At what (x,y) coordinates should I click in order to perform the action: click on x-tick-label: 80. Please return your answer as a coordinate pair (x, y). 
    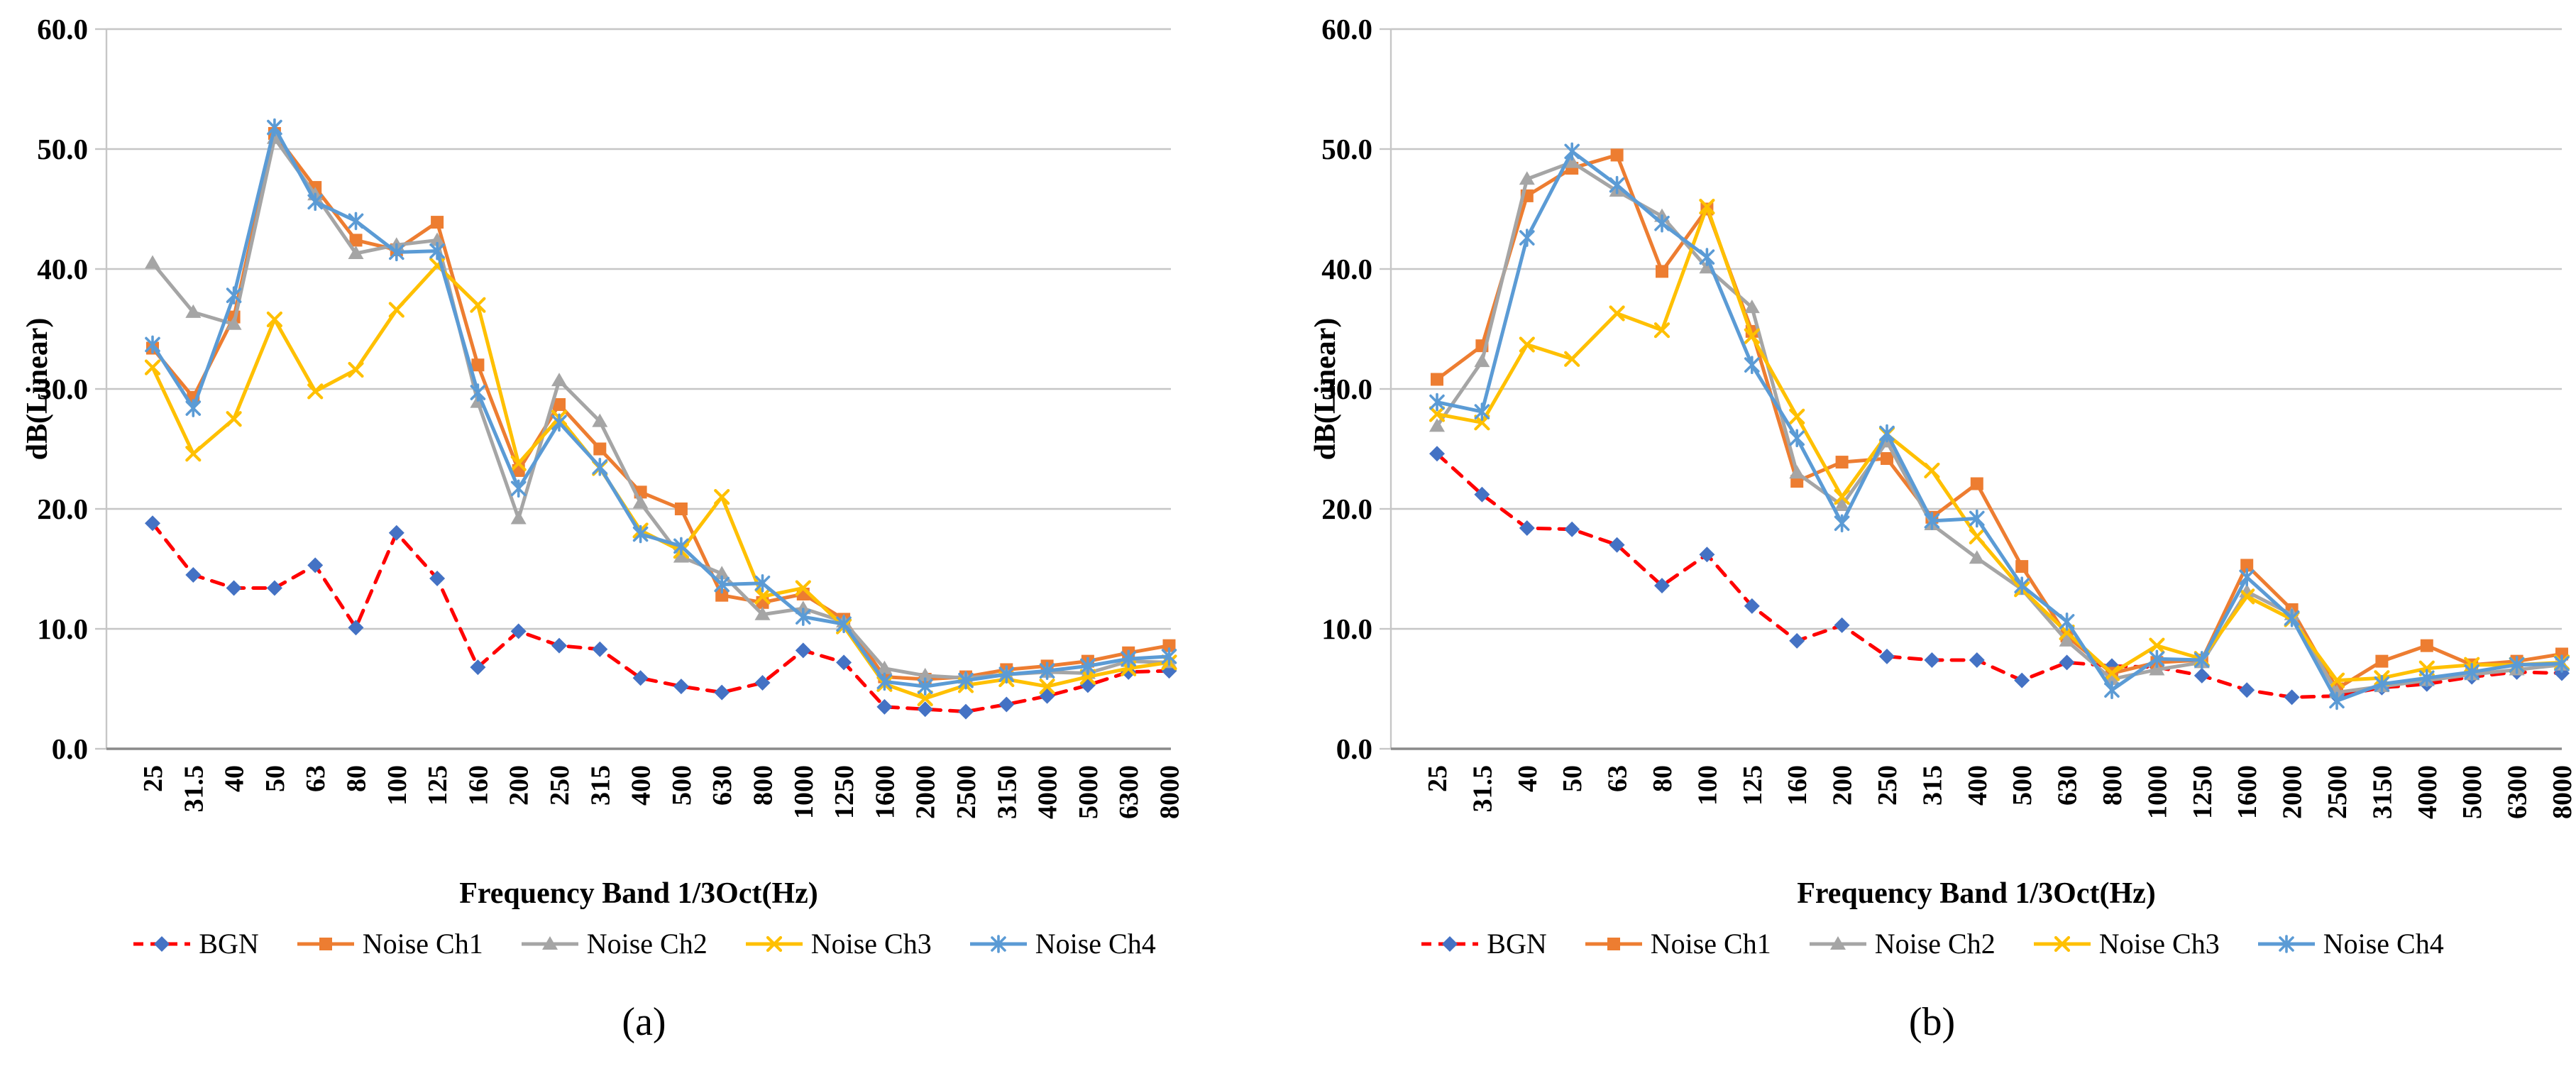
    Looking at the image, I should click on (357, 778).